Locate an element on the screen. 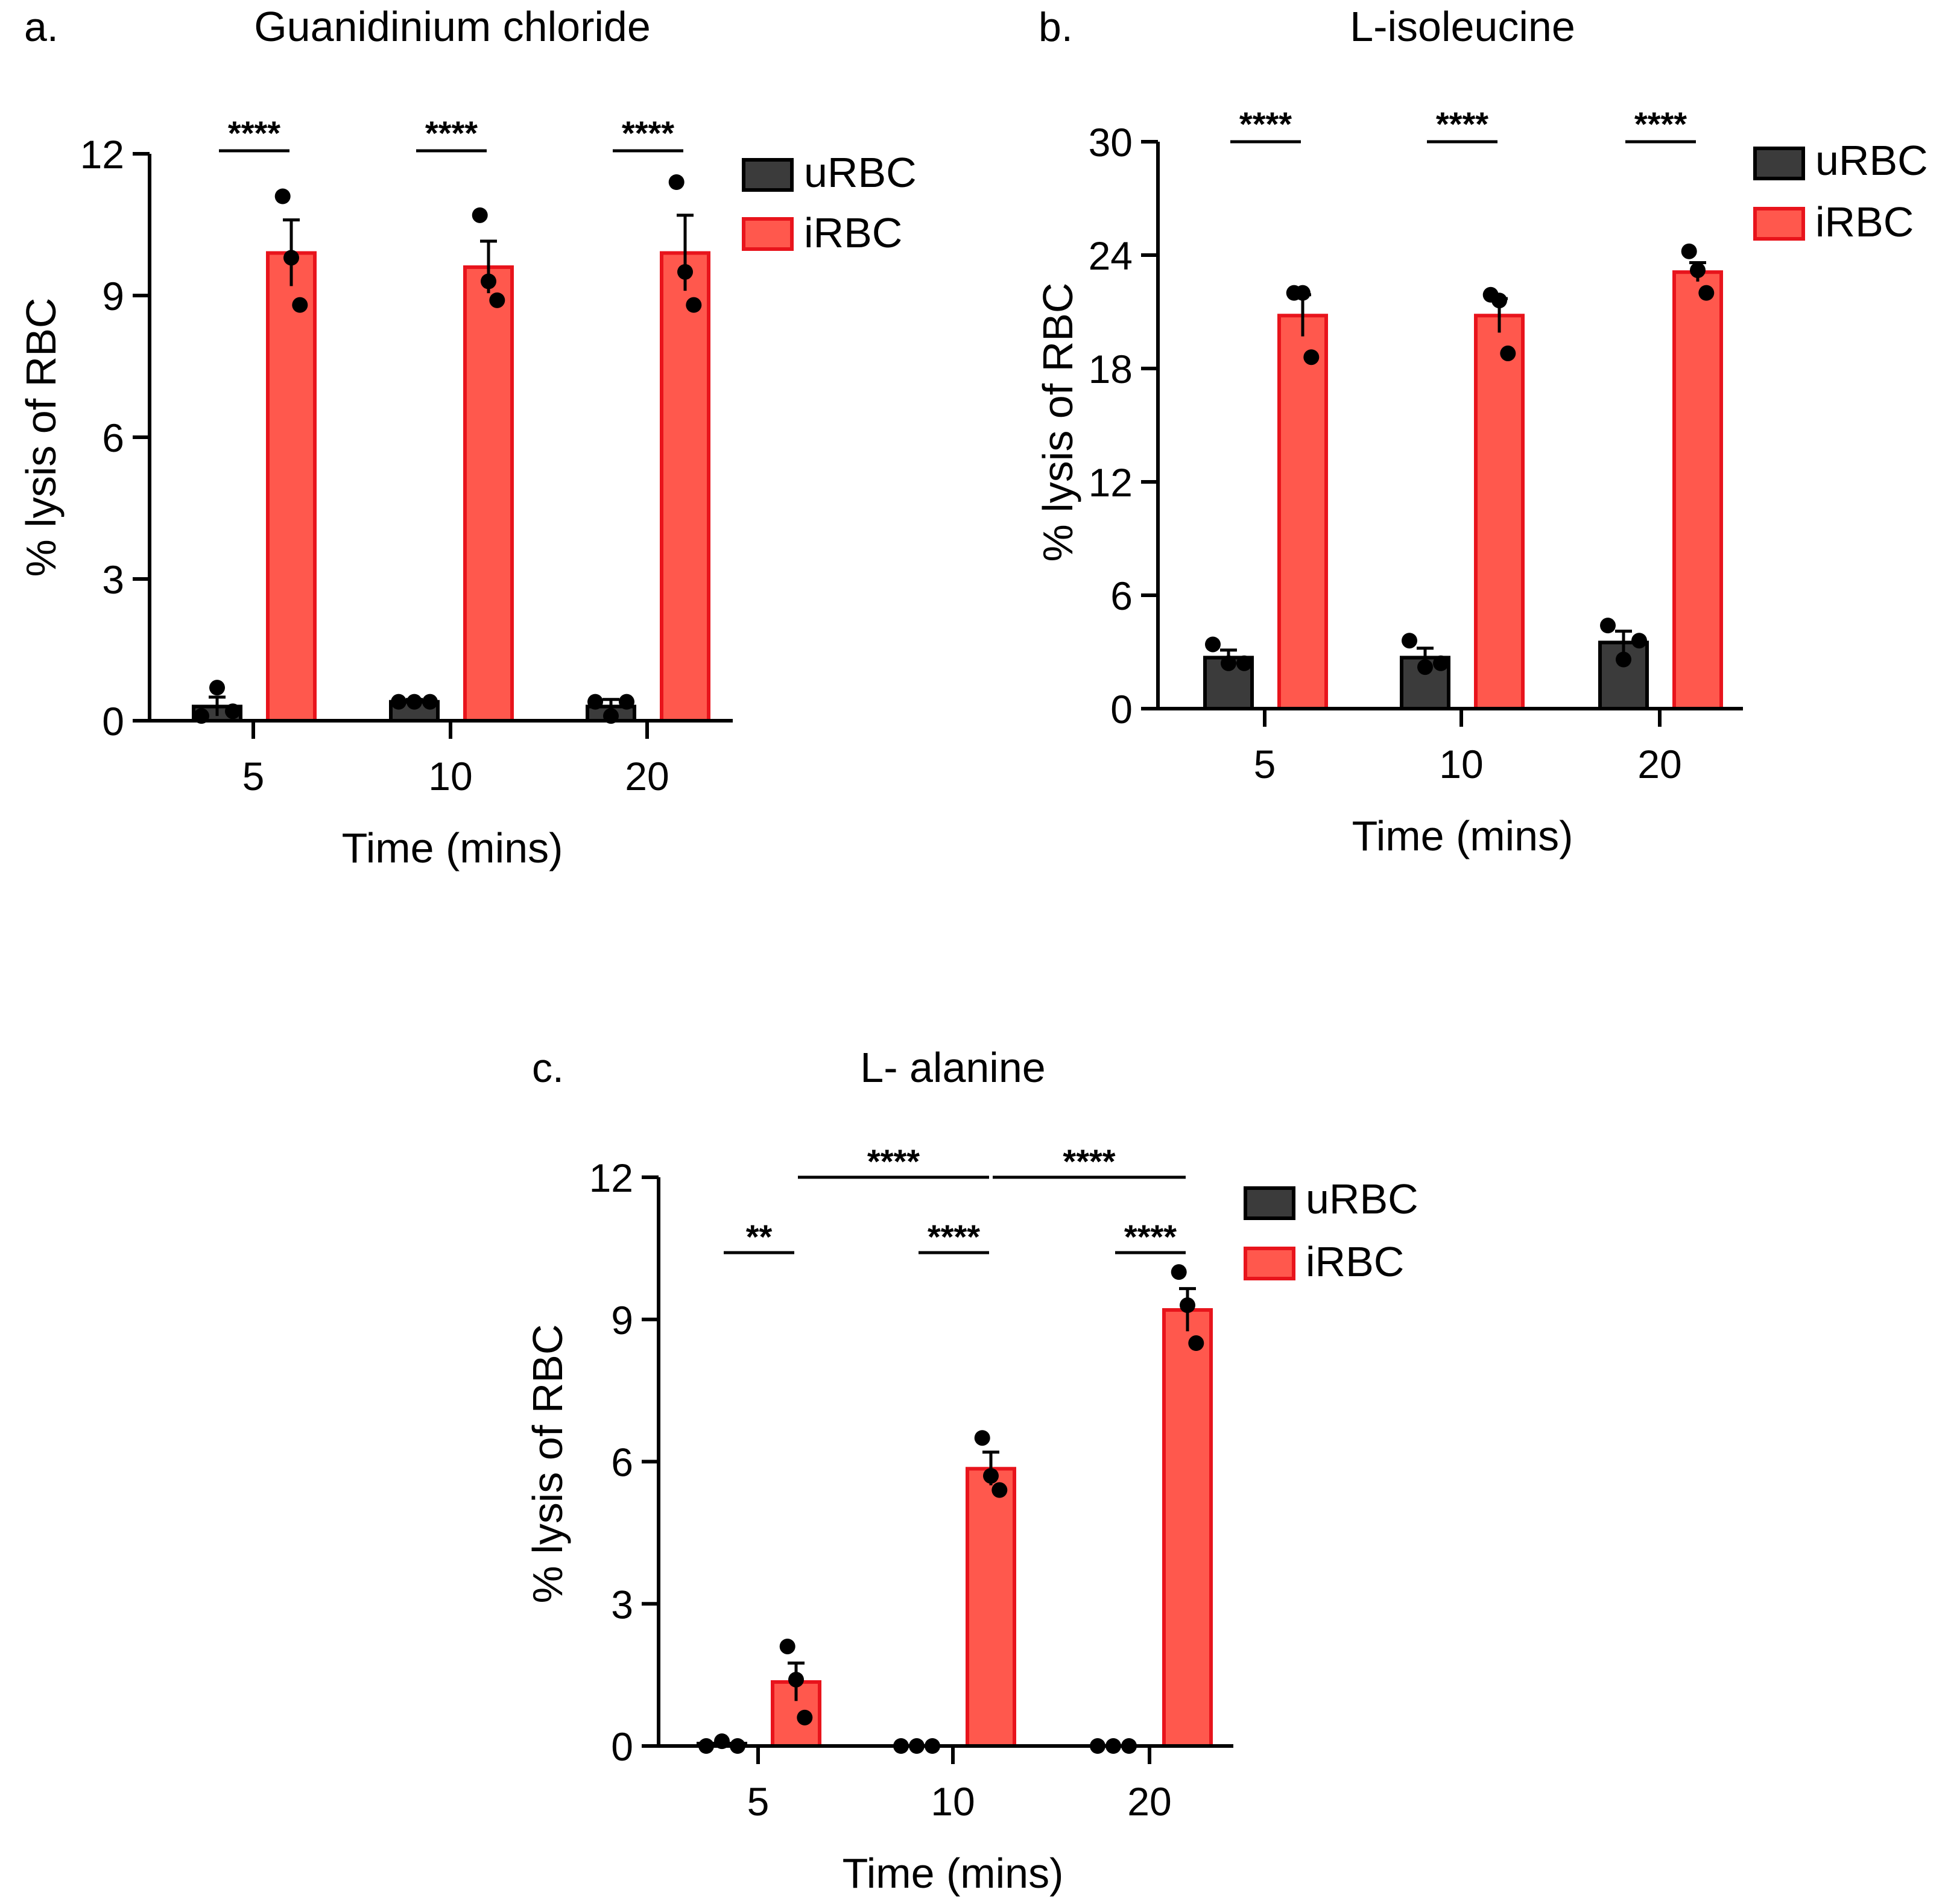  panel-b-ylabel: % lysis of RBC is located at coordinates (1057, 423).